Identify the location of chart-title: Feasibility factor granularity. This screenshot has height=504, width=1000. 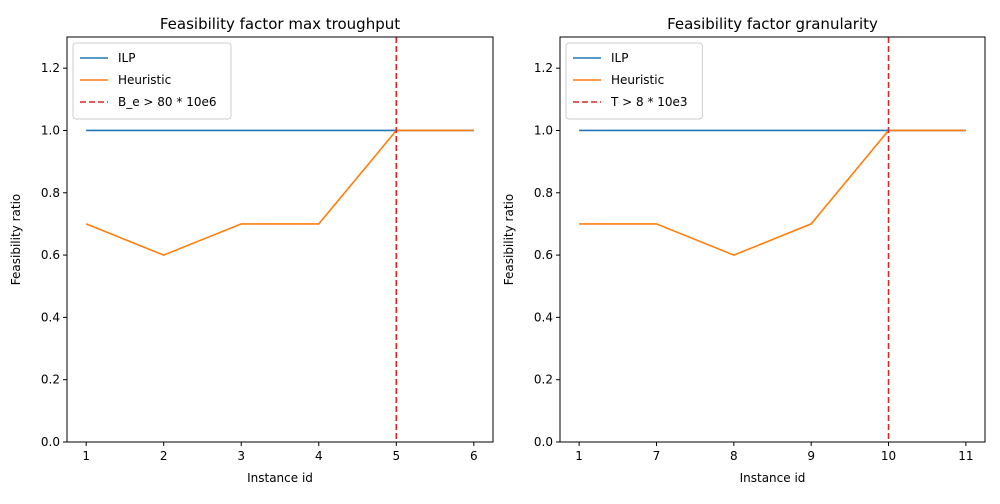
(772, 24).